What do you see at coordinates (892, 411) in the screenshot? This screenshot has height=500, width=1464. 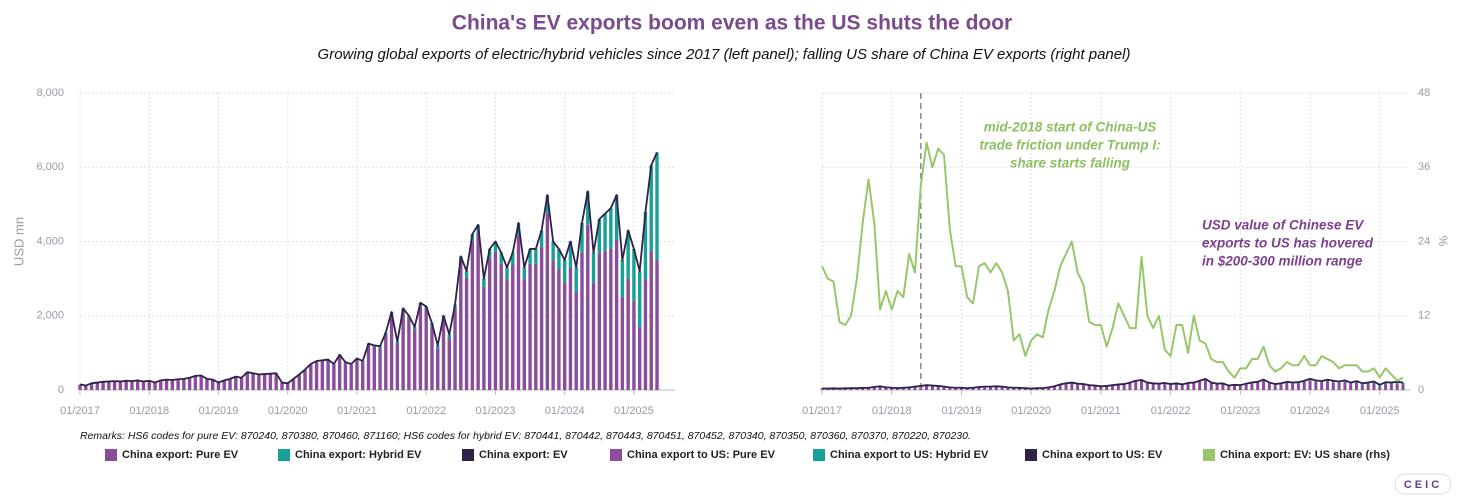 I see `x-tick-label: 01/2018` at bounding box center [892, 411].